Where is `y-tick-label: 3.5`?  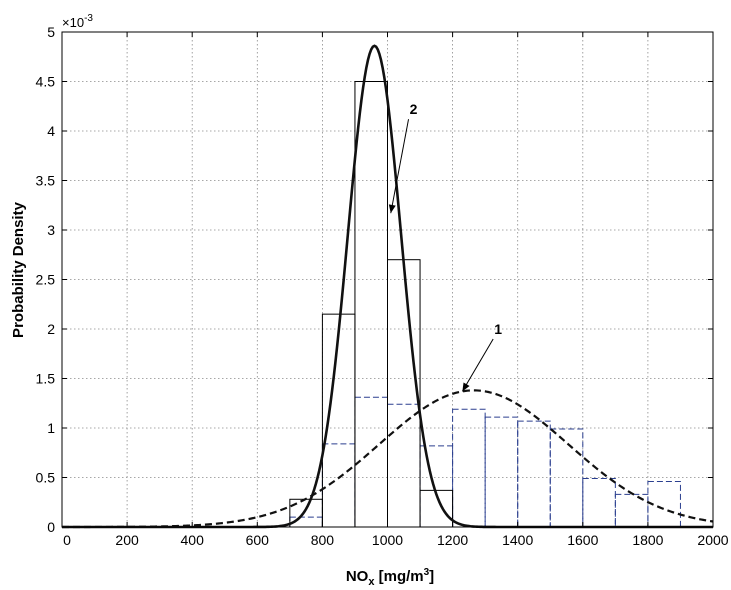 y-tick-label: 3.5 is located at coordinates (46, 181).